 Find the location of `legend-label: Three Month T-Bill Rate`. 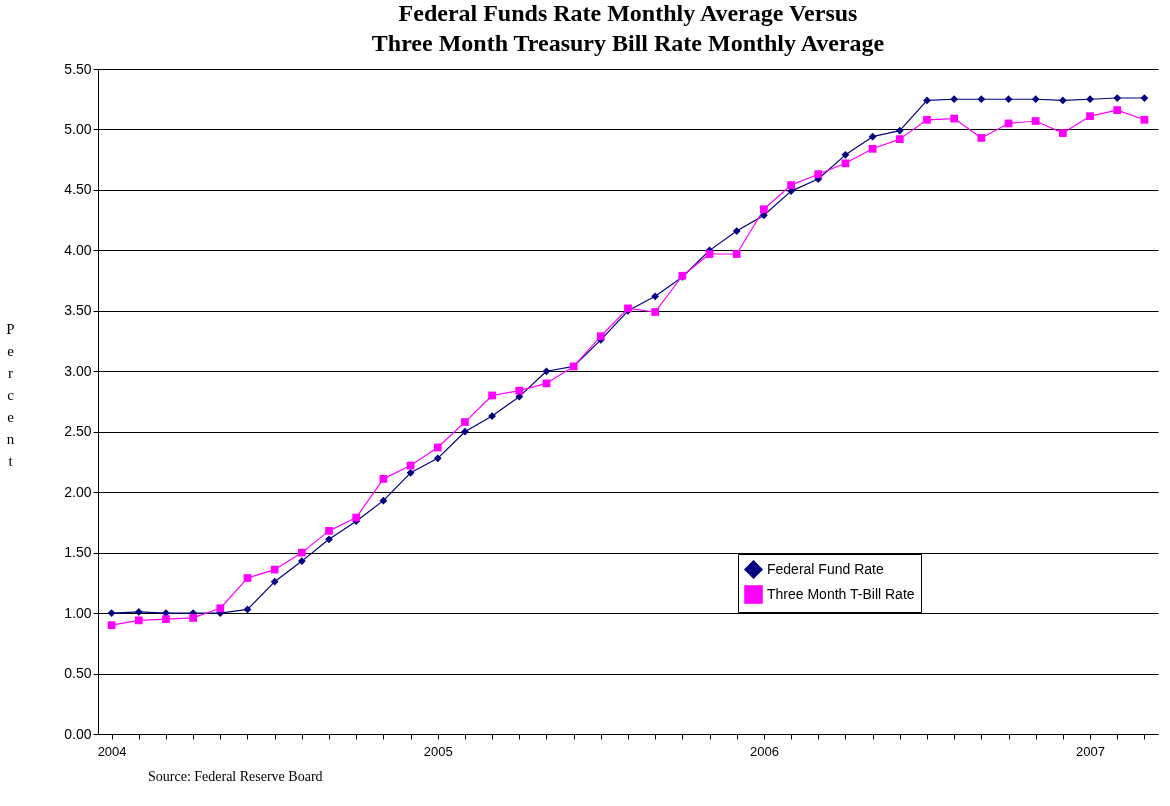

legend-label: Three Month T-Bill Rate is located at coordinates (841, 593).